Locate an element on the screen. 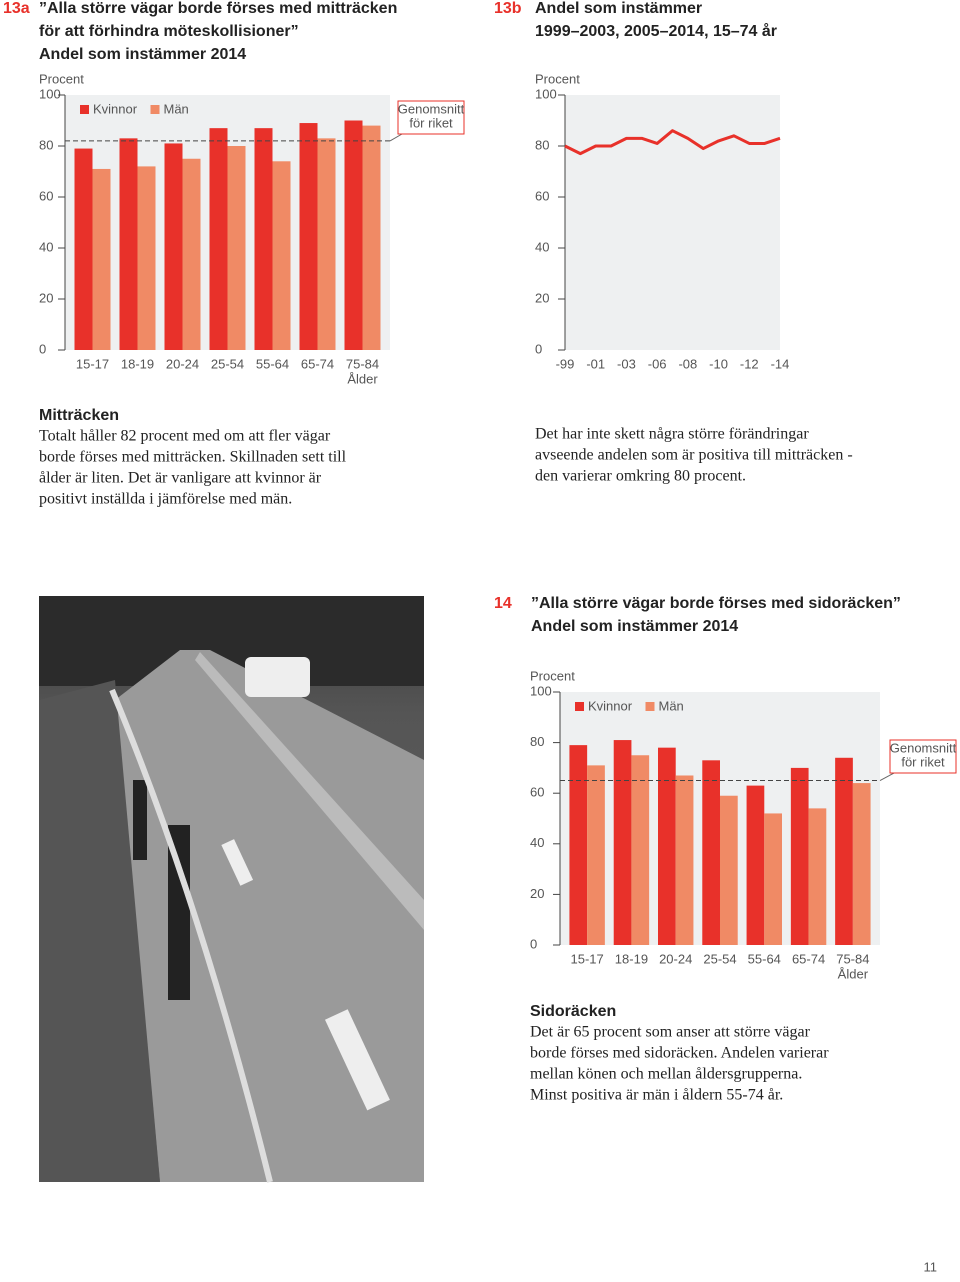 Image resolution: width=960 pixels, height=1282 pixels. chart-title: Andel som instämmer 2014 is located at coordinates (142, 54).